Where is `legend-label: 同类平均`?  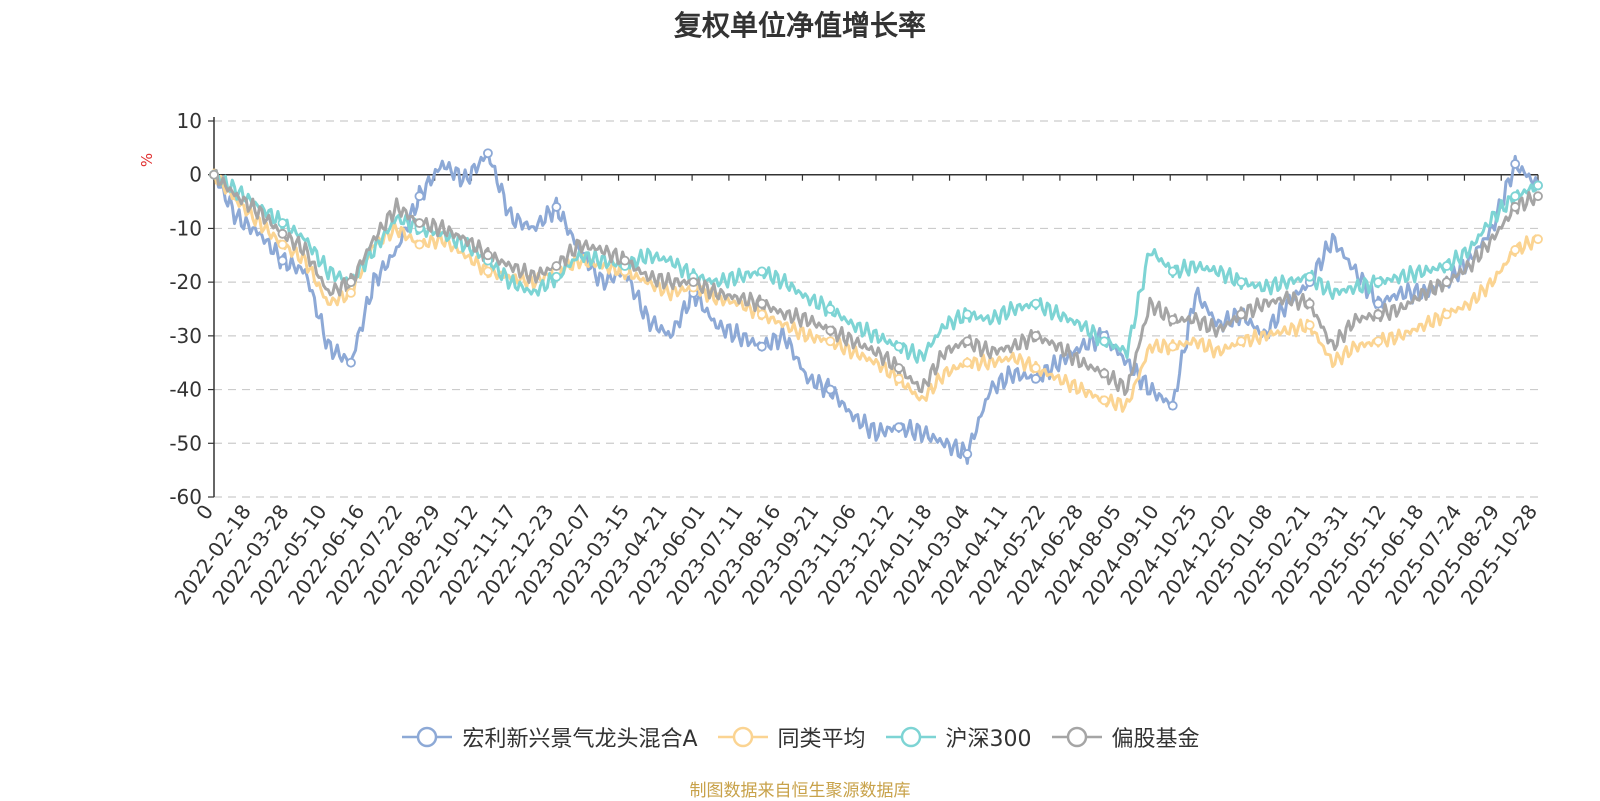 legend-label: 同类平均 is located at coordinates (821, 739).